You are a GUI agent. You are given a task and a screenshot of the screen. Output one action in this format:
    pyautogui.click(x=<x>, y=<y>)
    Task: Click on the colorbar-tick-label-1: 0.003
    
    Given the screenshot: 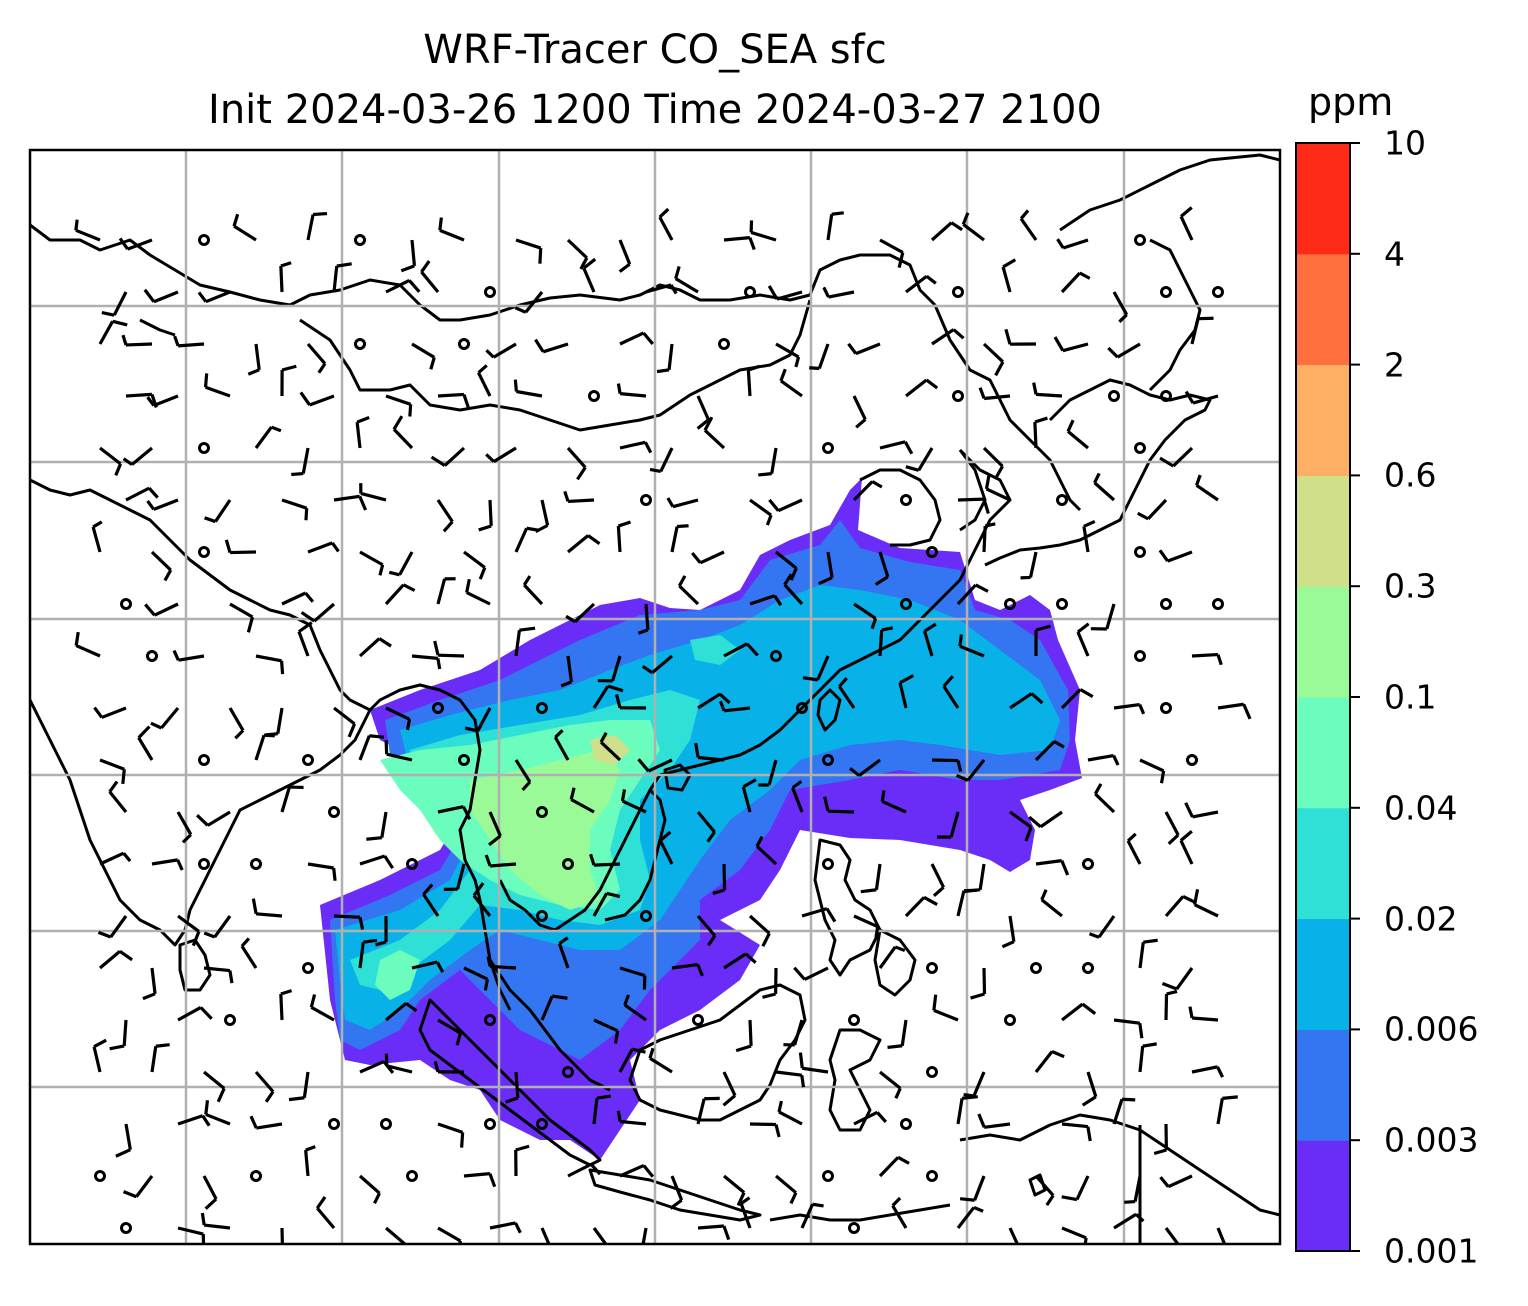 What is the action you would take?
    pyautogui.click(x=1431, y=1140)
    